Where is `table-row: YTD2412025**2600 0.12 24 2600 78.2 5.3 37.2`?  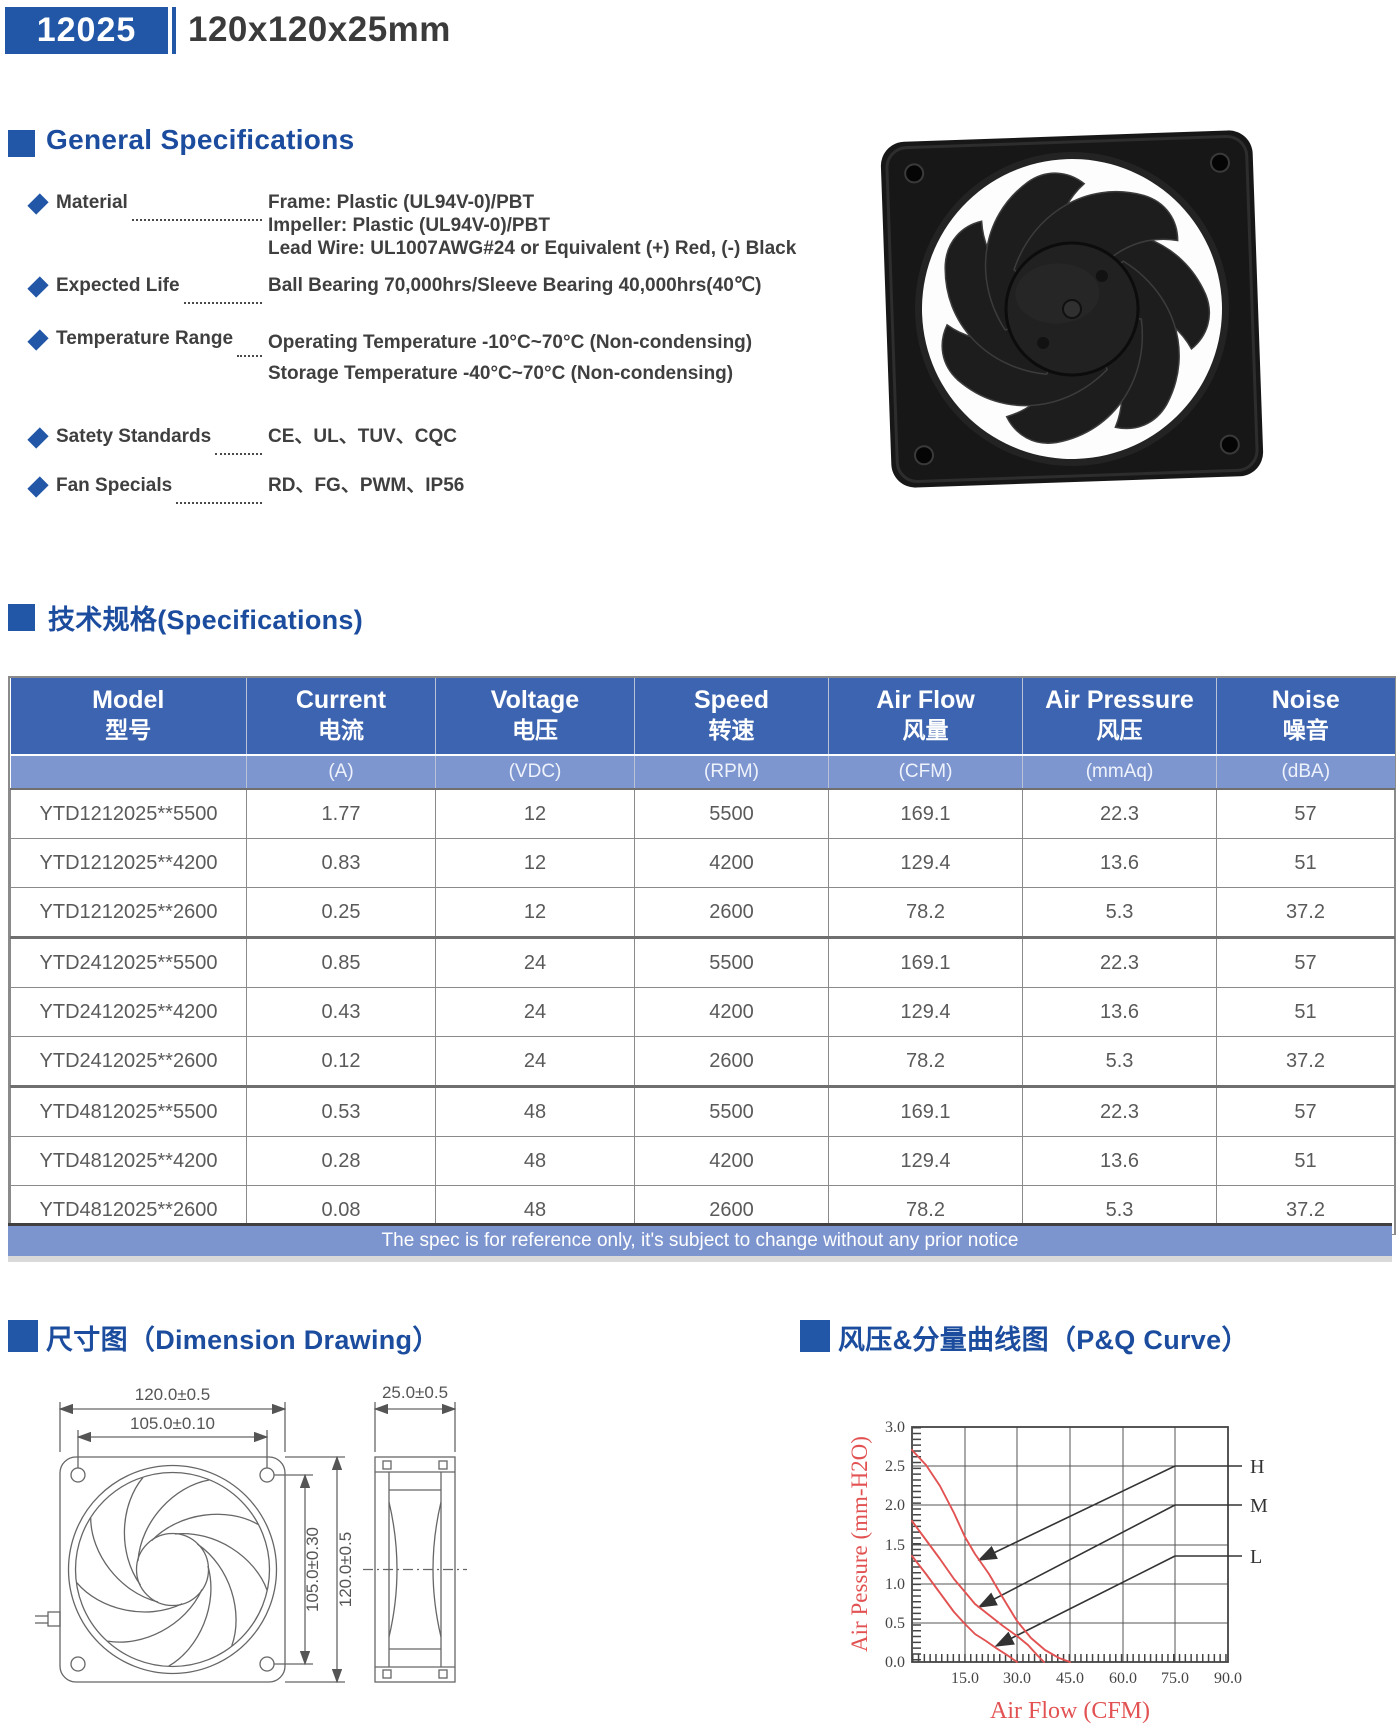
table-row: YTD2412025**2600 0.12 24 2600 78.2 5.3 37.2 is located at coordinates (702, 1061).